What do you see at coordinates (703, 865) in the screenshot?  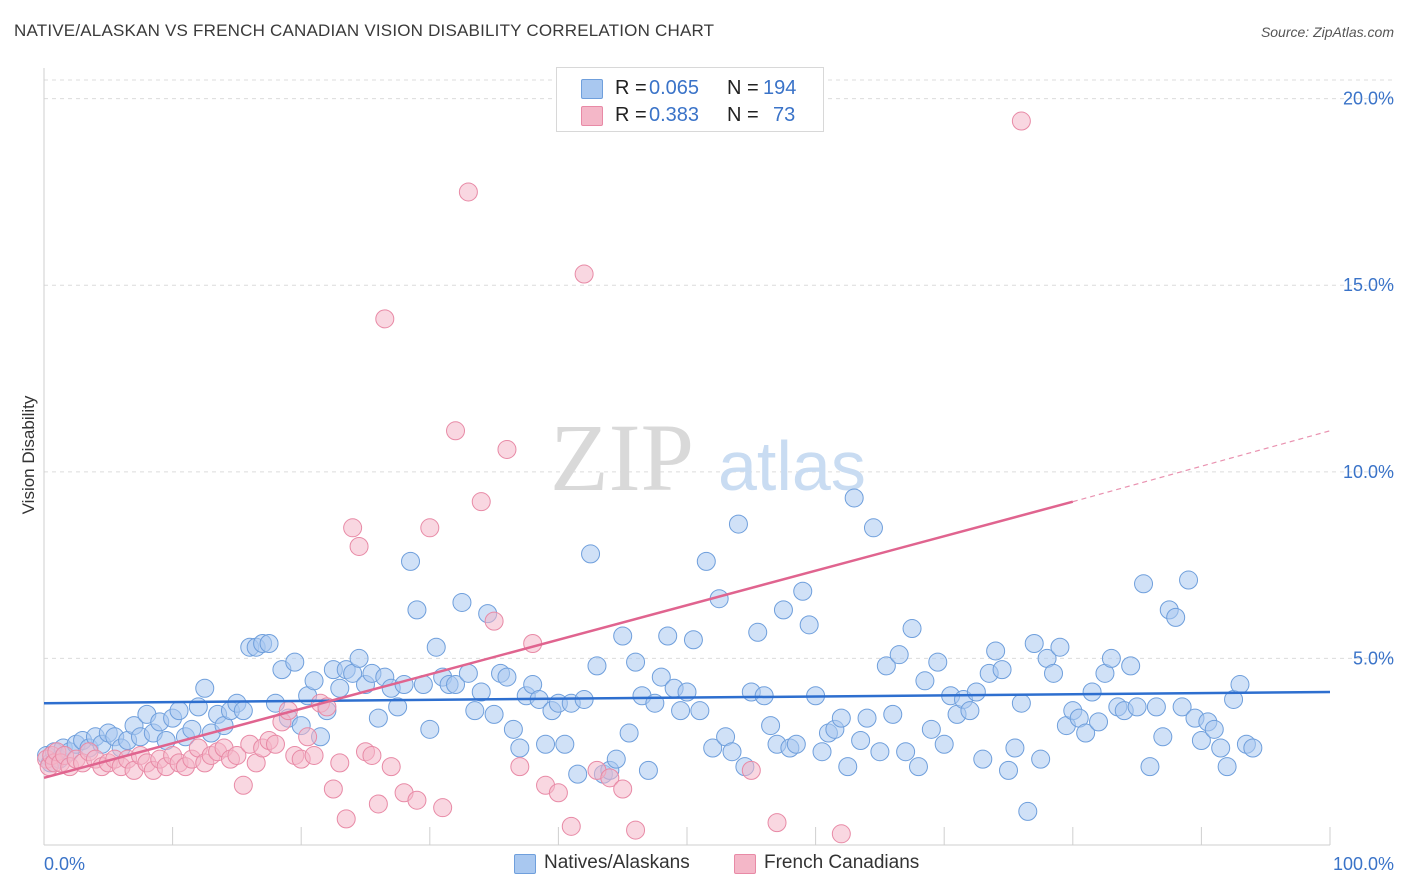 I see `series-legend: Natives/Alaskans French Canadians` at bounding box center [703, 865].